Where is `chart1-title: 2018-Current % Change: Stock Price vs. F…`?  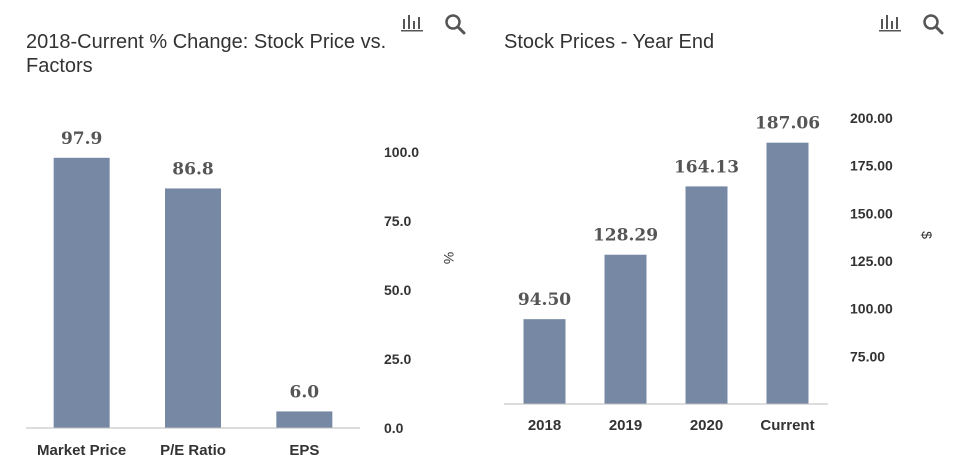 chart1-title: 2018-Current % Change: Stock Price vs. F… is located at coordinates (206, 54).